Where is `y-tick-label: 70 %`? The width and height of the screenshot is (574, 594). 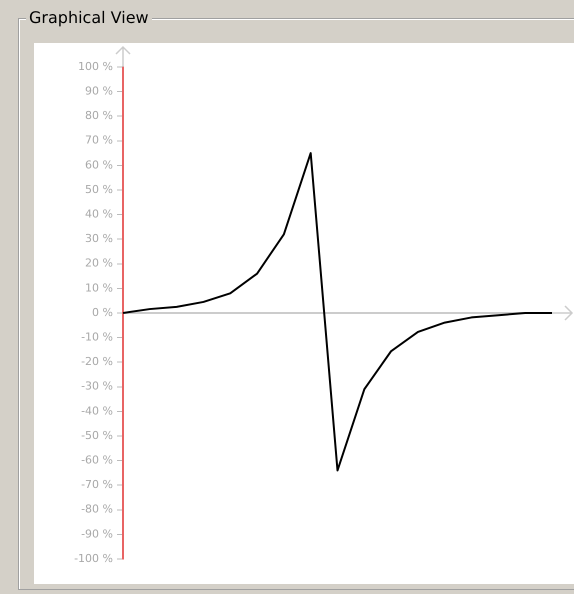
y-tick-label: 70 % is located at coordinates (99, 140).